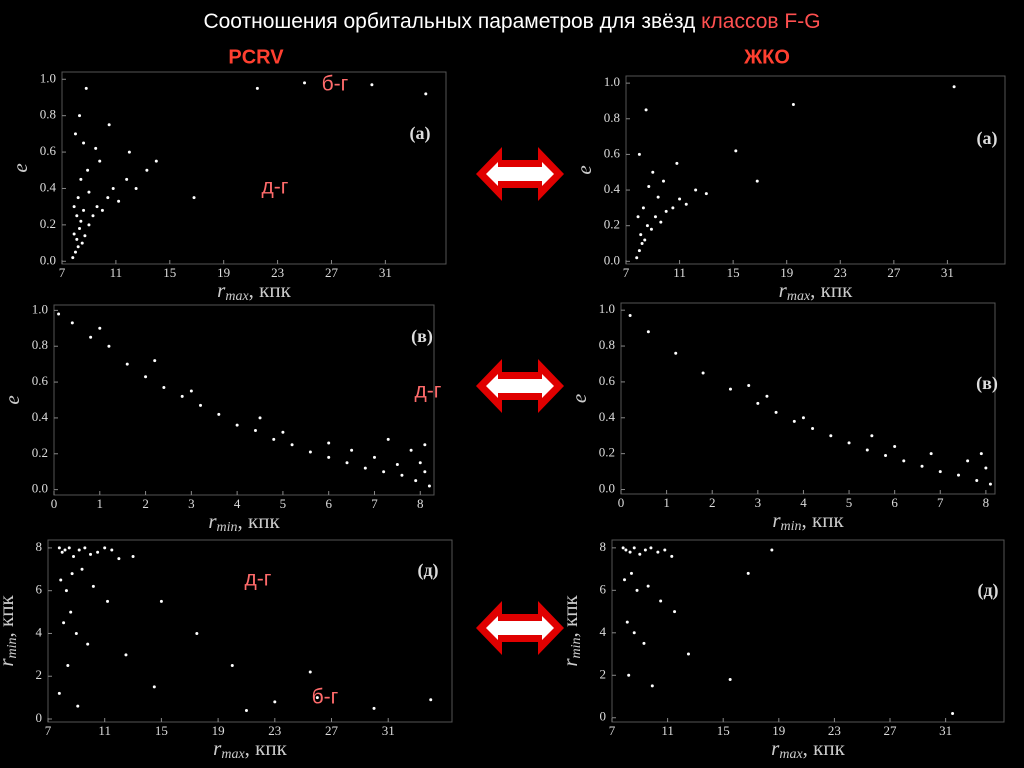 Image resolution: width=1024 pixels, height=768 pixels. What do you see at coordinates (760, 21) in the screenshot?
I see `title-highlight: классов F-G` at bounding box center [760, 21].